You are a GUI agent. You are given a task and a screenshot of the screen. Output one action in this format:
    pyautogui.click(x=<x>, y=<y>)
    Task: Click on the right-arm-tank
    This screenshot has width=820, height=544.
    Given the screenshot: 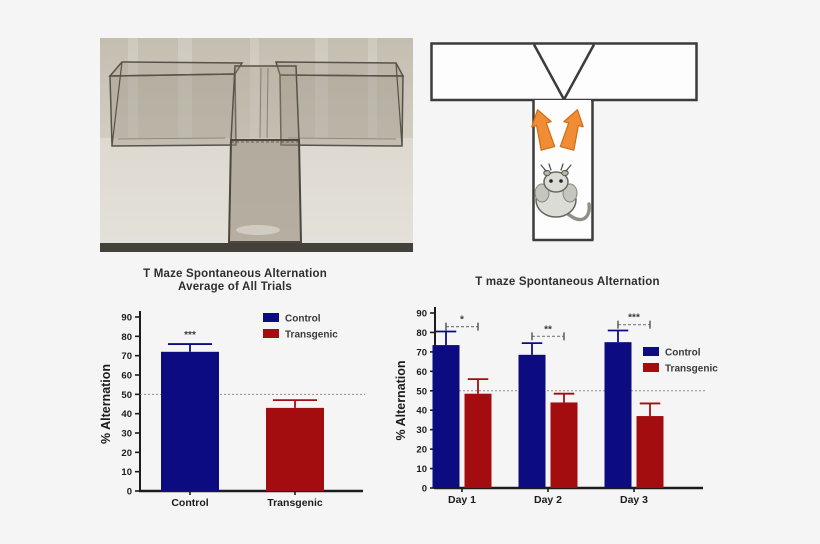 What is the action you would take?
    pyautogui.click(x=339, y=104)
    